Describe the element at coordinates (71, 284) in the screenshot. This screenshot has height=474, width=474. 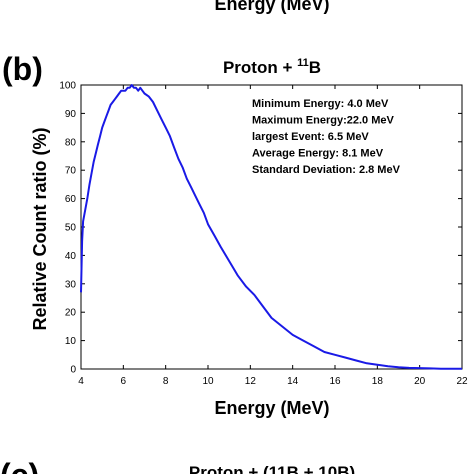
I see `y-tick-label: 30` at that location.